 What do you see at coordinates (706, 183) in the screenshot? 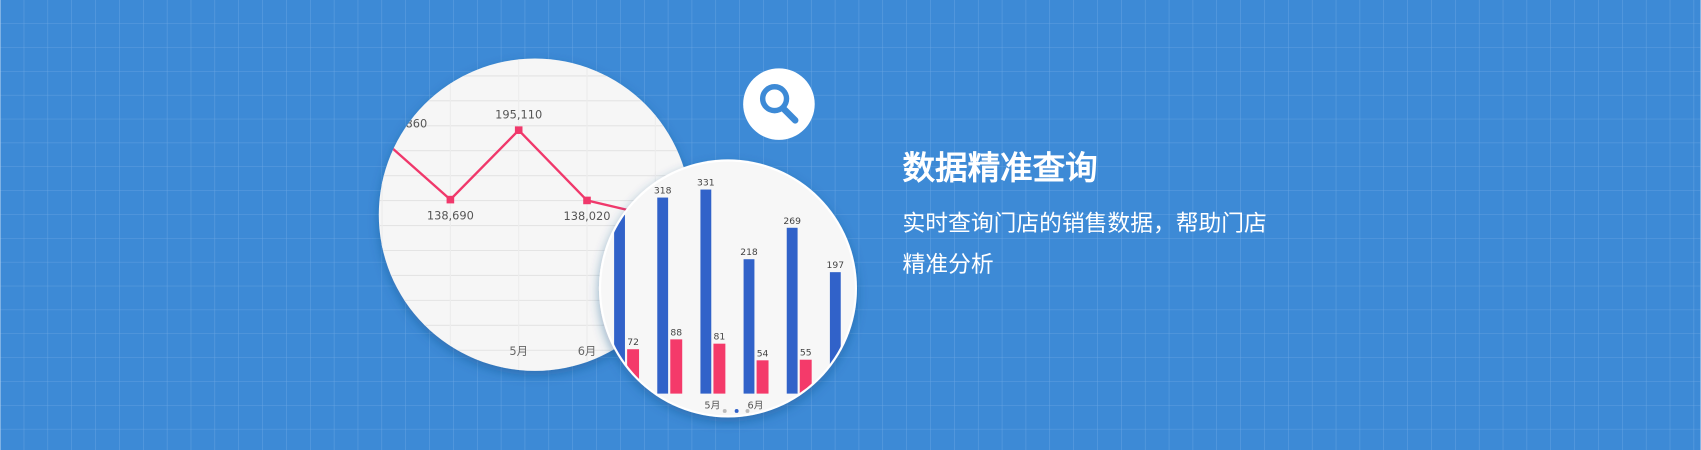
I see `value-label: 331` at bounding box center [706, 183].